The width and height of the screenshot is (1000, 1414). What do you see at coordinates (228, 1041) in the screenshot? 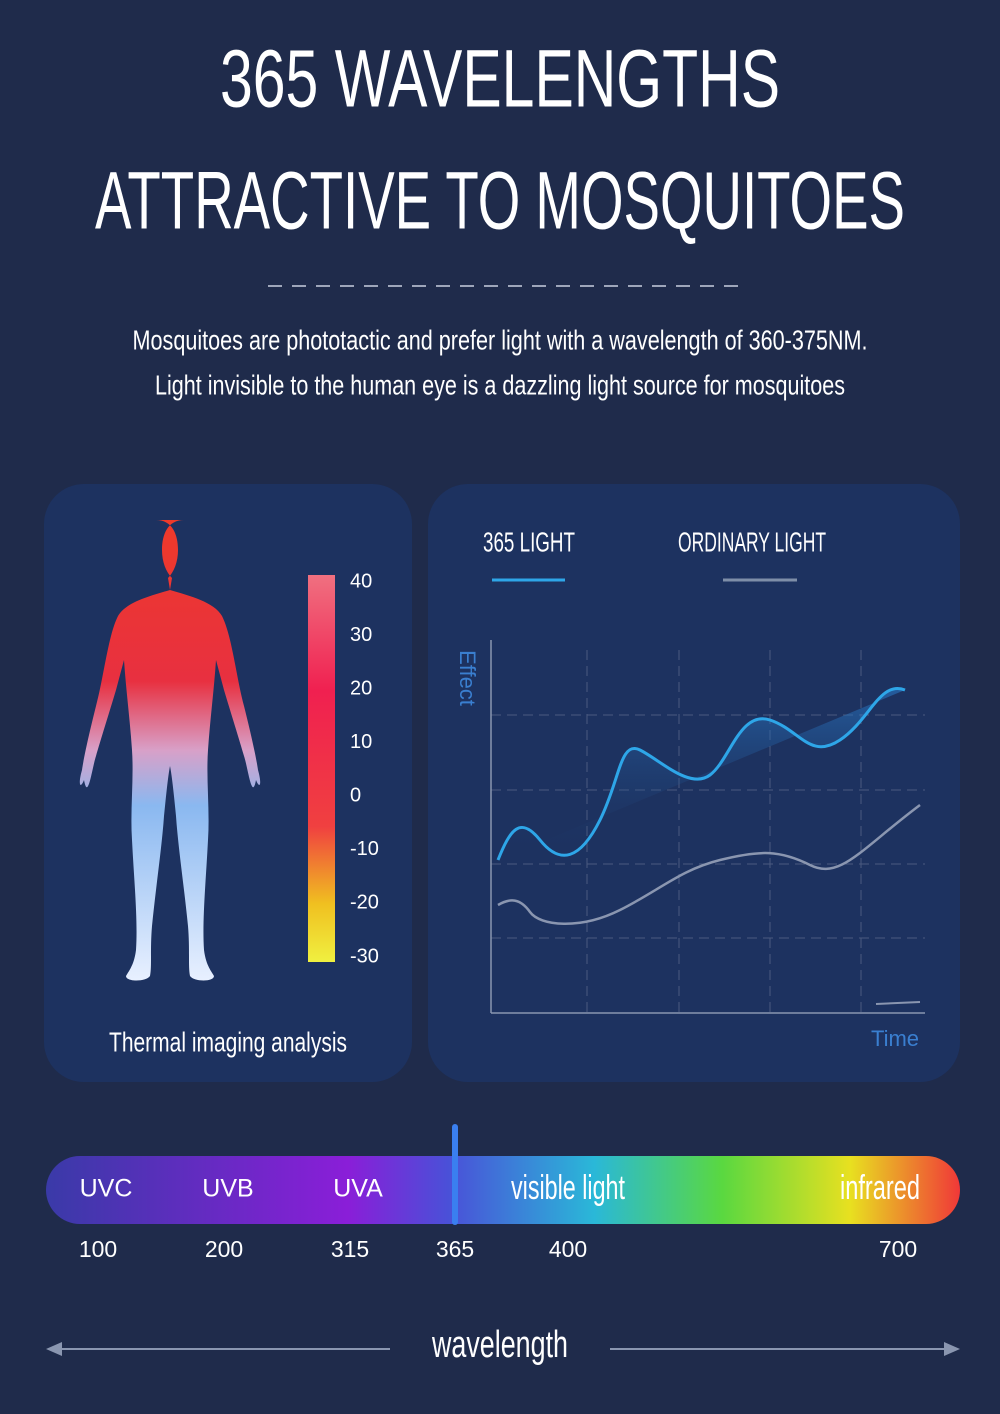
I see `thermal-caption: Thermal imaging analysis` at bounding box center [228, 1041].